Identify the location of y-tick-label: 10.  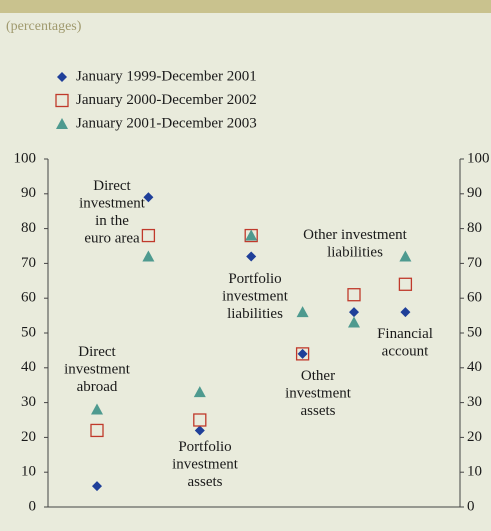
(28, 472).